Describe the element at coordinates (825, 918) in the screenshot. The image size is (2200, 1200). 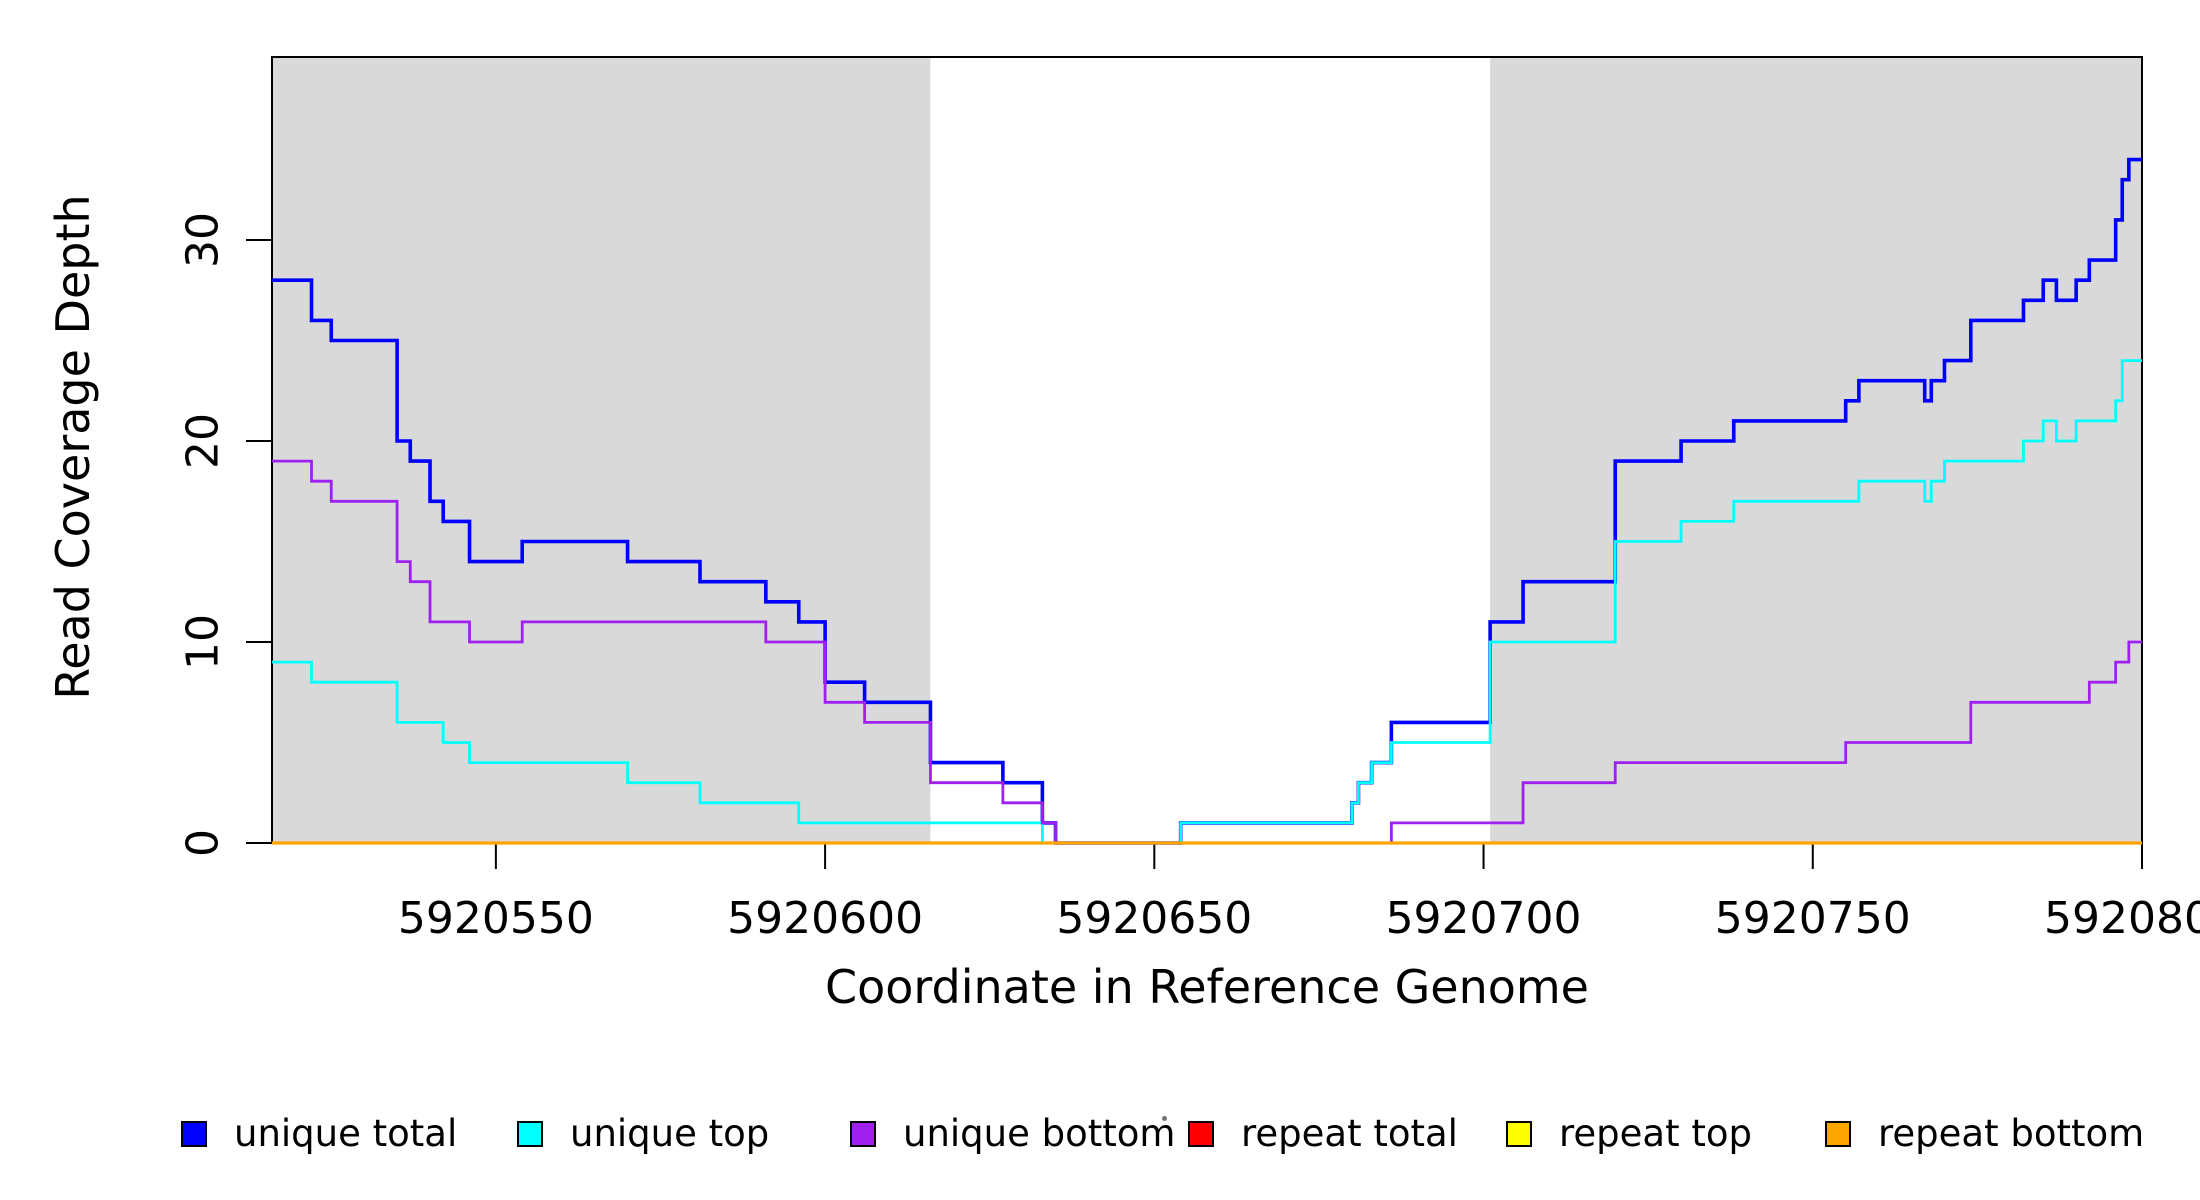
I see `x-tick-label: 5920600` at that location.